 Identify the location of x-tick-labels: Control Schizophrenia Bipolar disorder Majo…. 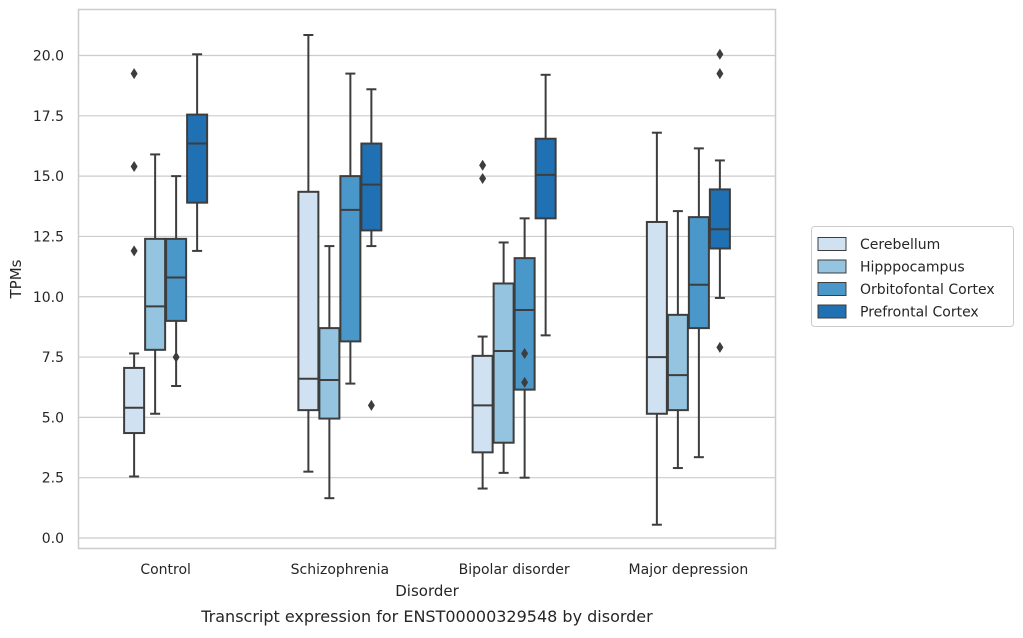
(444, 570).